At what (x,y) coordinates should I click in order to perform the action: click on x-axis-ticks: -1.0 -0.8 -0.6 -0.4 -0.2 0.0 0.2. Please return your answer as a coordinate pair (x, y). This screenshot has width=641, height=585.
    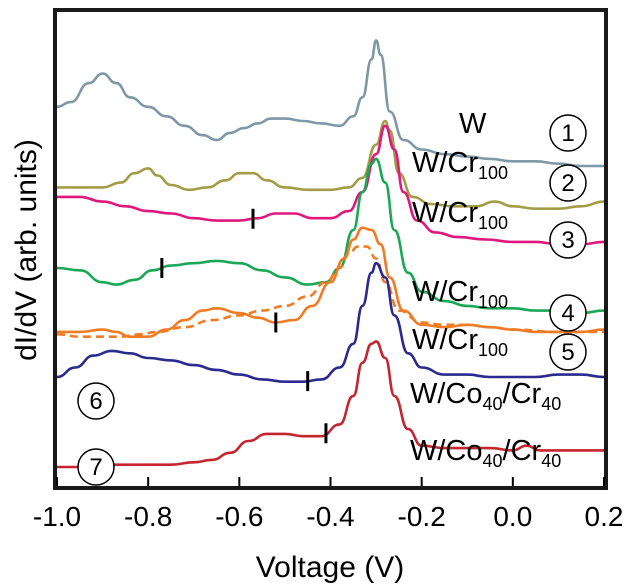
    Looking at the image, I should click on (328, 504).